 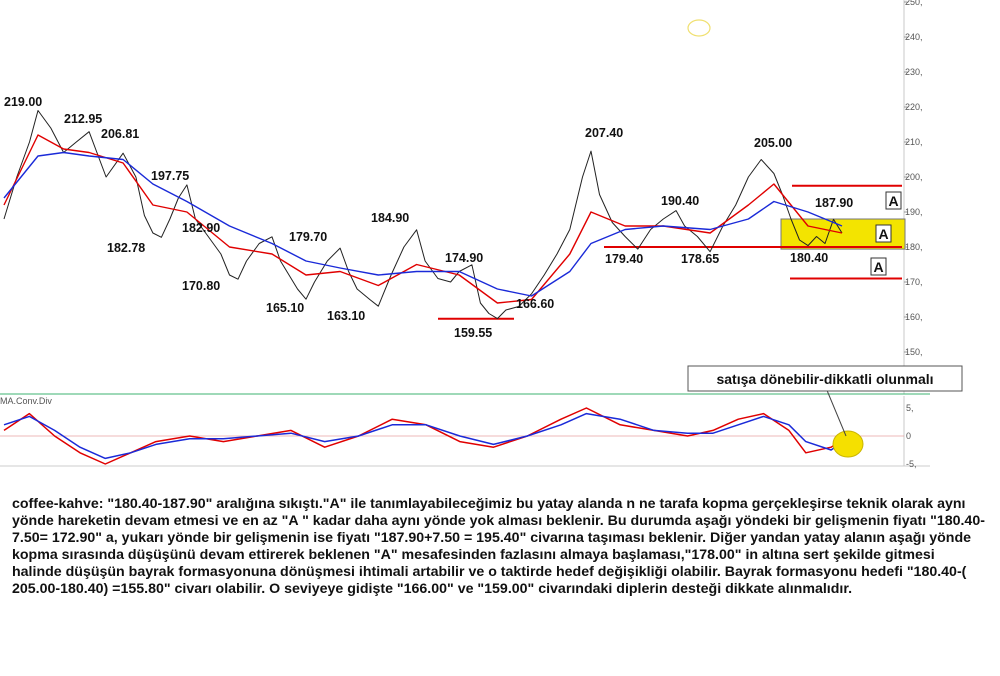 I want to click on callout-text: satışa dönebilir-dikkatli olunmalı, so click(x=824, y=379).